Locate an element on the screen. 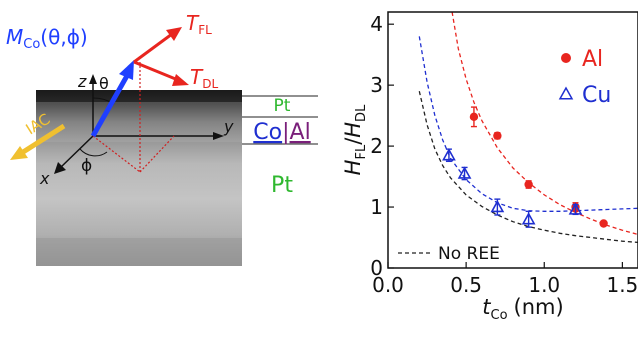 This screenshot has height=341, width=638. x-tick-label-3: 1.5 is located at coordinates (622, 285).